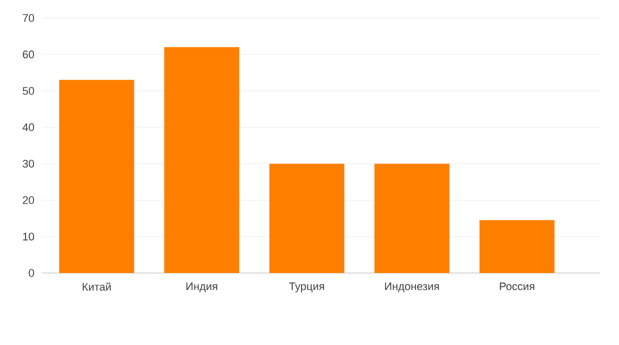 The height and width of the screenshot is (345, 619). Describe the element at coordinates (306, 287) in the screenshot. I see `x-tick-label: Турция` at that location.